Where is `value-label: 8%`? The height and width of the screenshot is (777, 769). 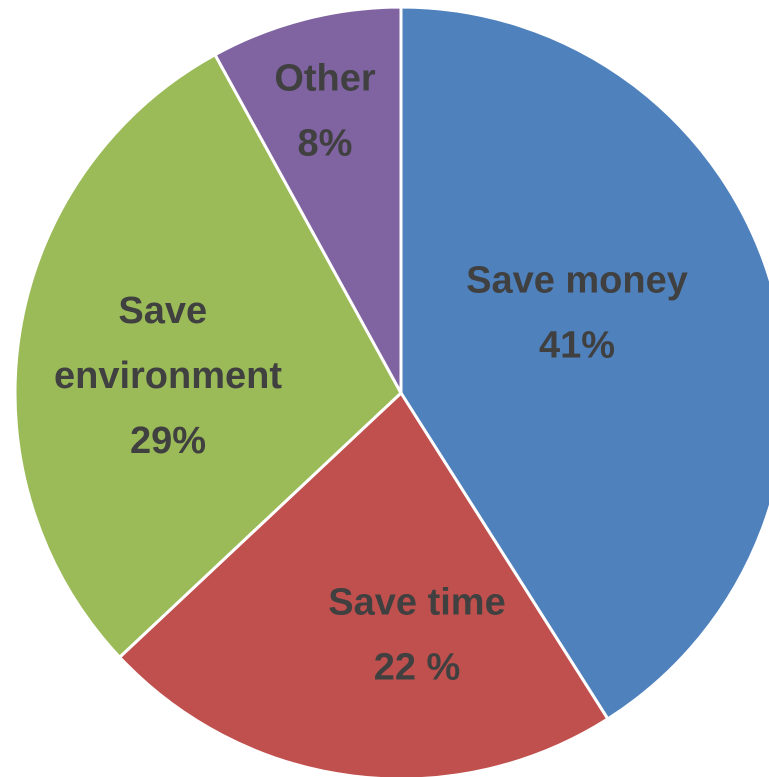 value-label: 8% is located at coordinates (325, 144).